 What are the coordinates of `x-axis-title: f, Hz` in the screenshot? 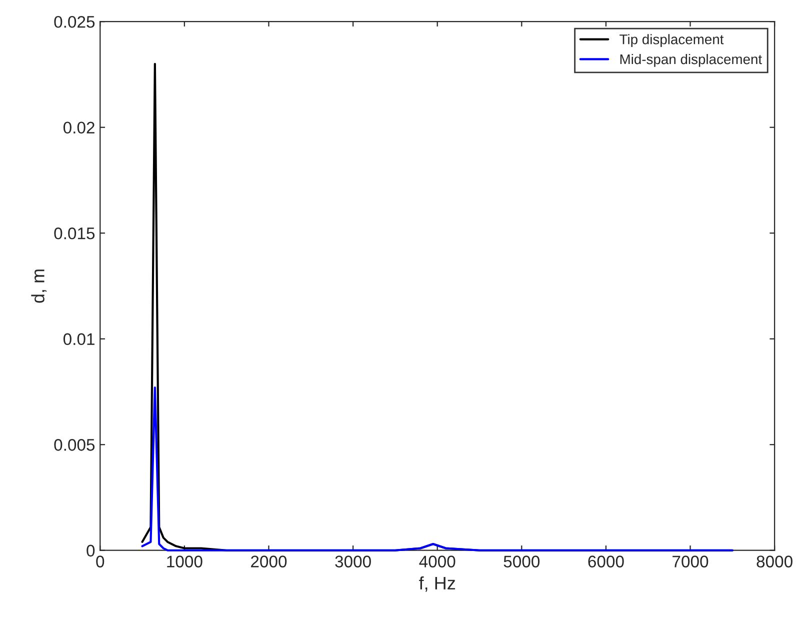 It's located at (437, 584).